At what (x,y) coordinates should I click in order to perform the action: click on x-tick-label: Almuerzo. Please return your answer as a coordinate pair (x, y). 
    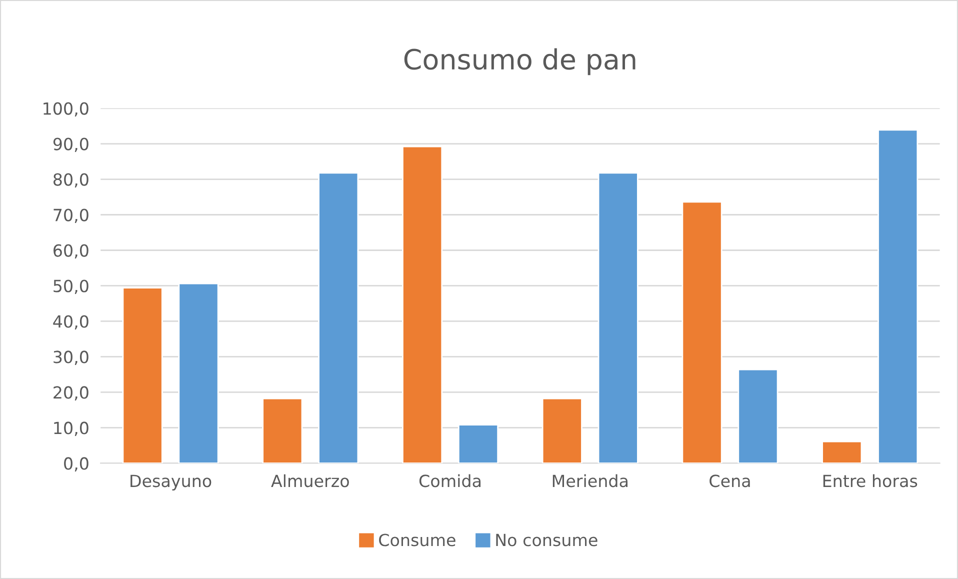
    Looking at the image, I should click on (310, 481).